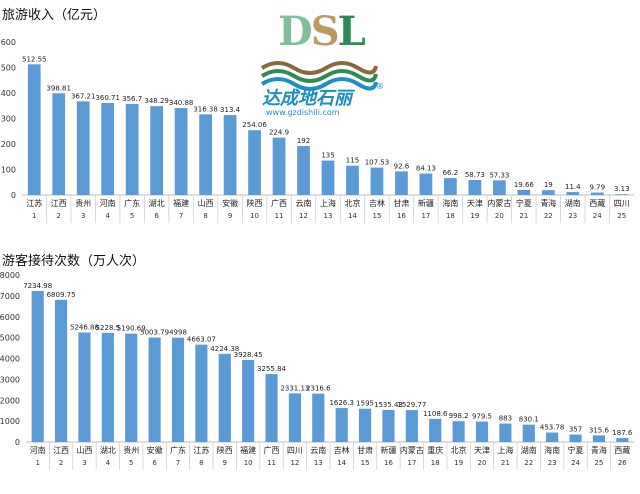  What do you see at coordinates (552, 450) in the screenshot?
I see `category-label: 海南` at bounding box center [552, 450].